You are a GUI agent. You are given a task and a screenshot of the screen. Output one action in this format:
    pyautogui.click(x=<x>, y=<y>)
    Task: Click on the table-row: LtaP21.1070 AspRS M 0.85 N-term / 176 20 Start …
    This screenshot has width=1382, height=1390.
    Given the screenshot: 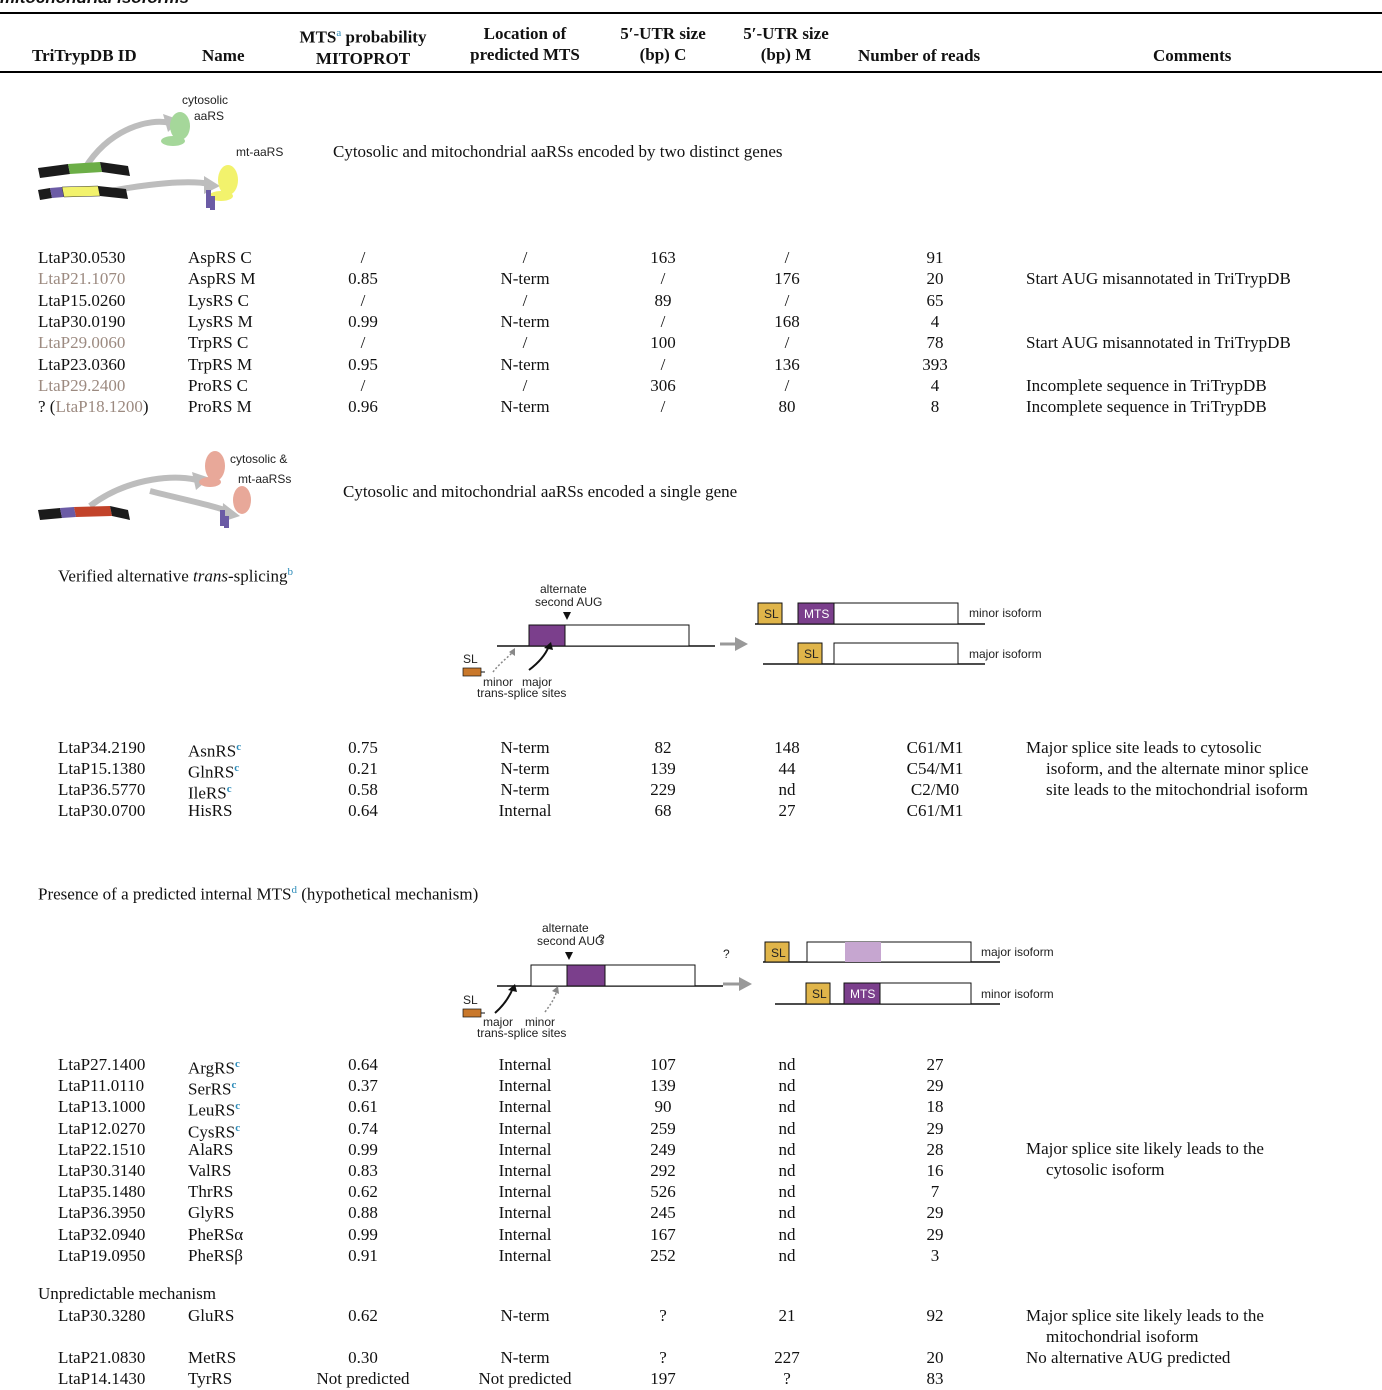 What is the action you would take?
    pyautogui.click(x=691, y=278)
    